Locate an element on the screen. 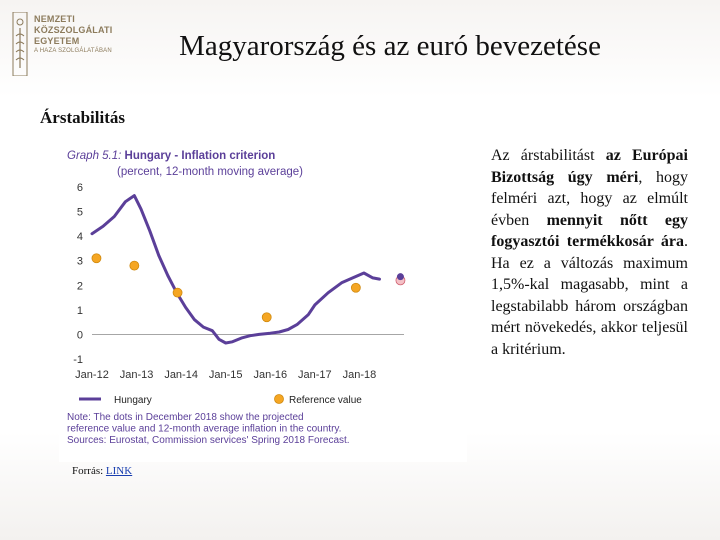 The width and height of the screenshot is (720, 540). x-tick-label: Jan-15 is located at coordinates (226, 375).